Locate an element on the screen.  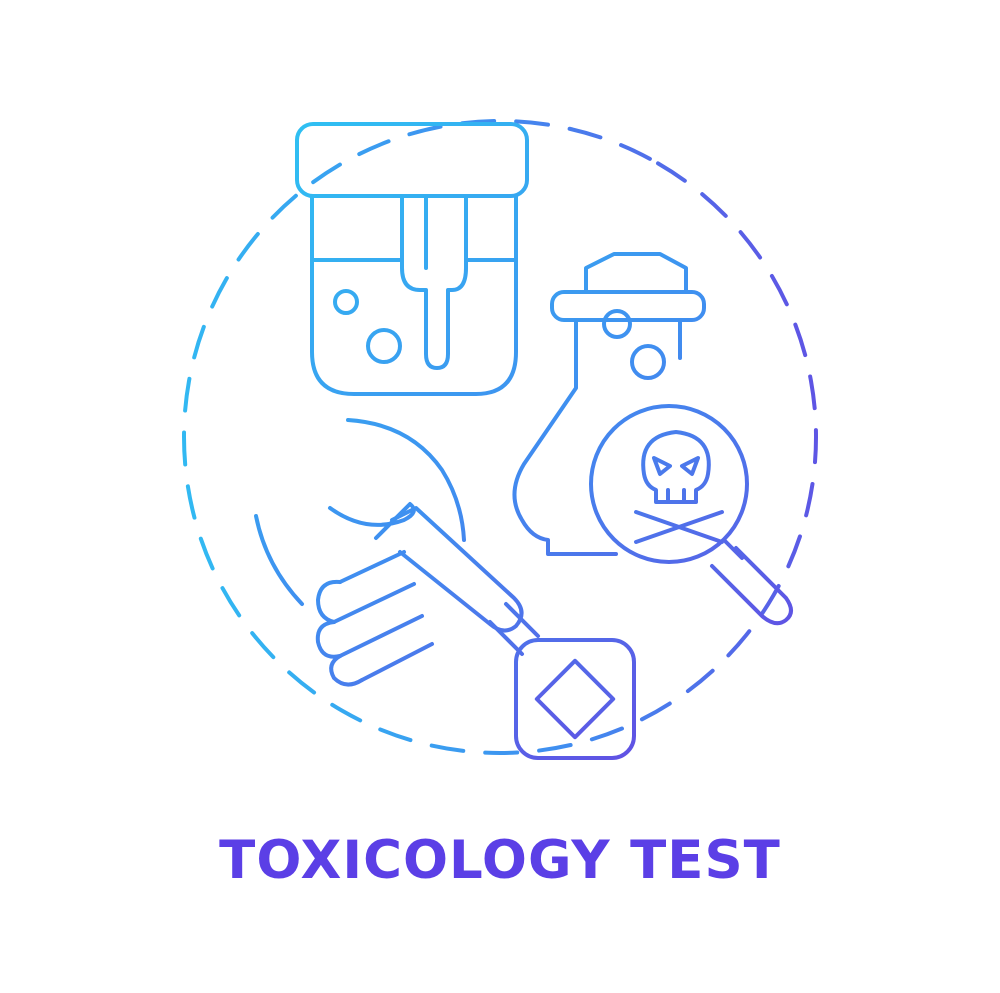
skull-crossbones-icon is located at coordinates (679, 487).